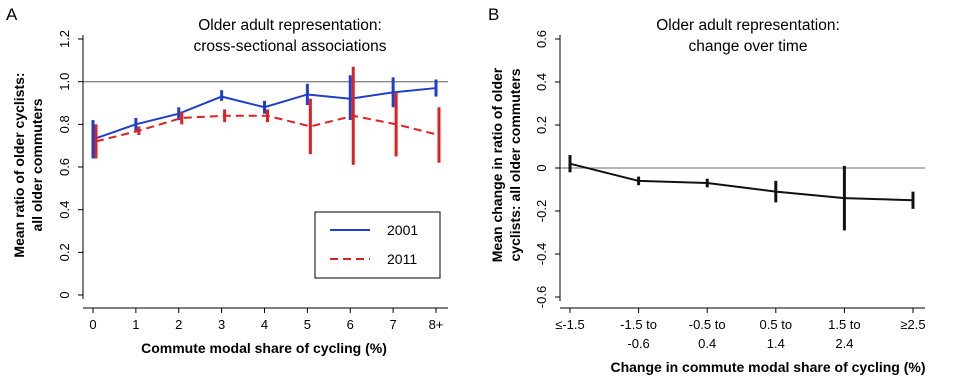 This screenshot has width=957, height=381. Describe the element at coordinates (776, 343) in the screenshot. I see `panel-b-x-tick-label: 1.4` at that location.